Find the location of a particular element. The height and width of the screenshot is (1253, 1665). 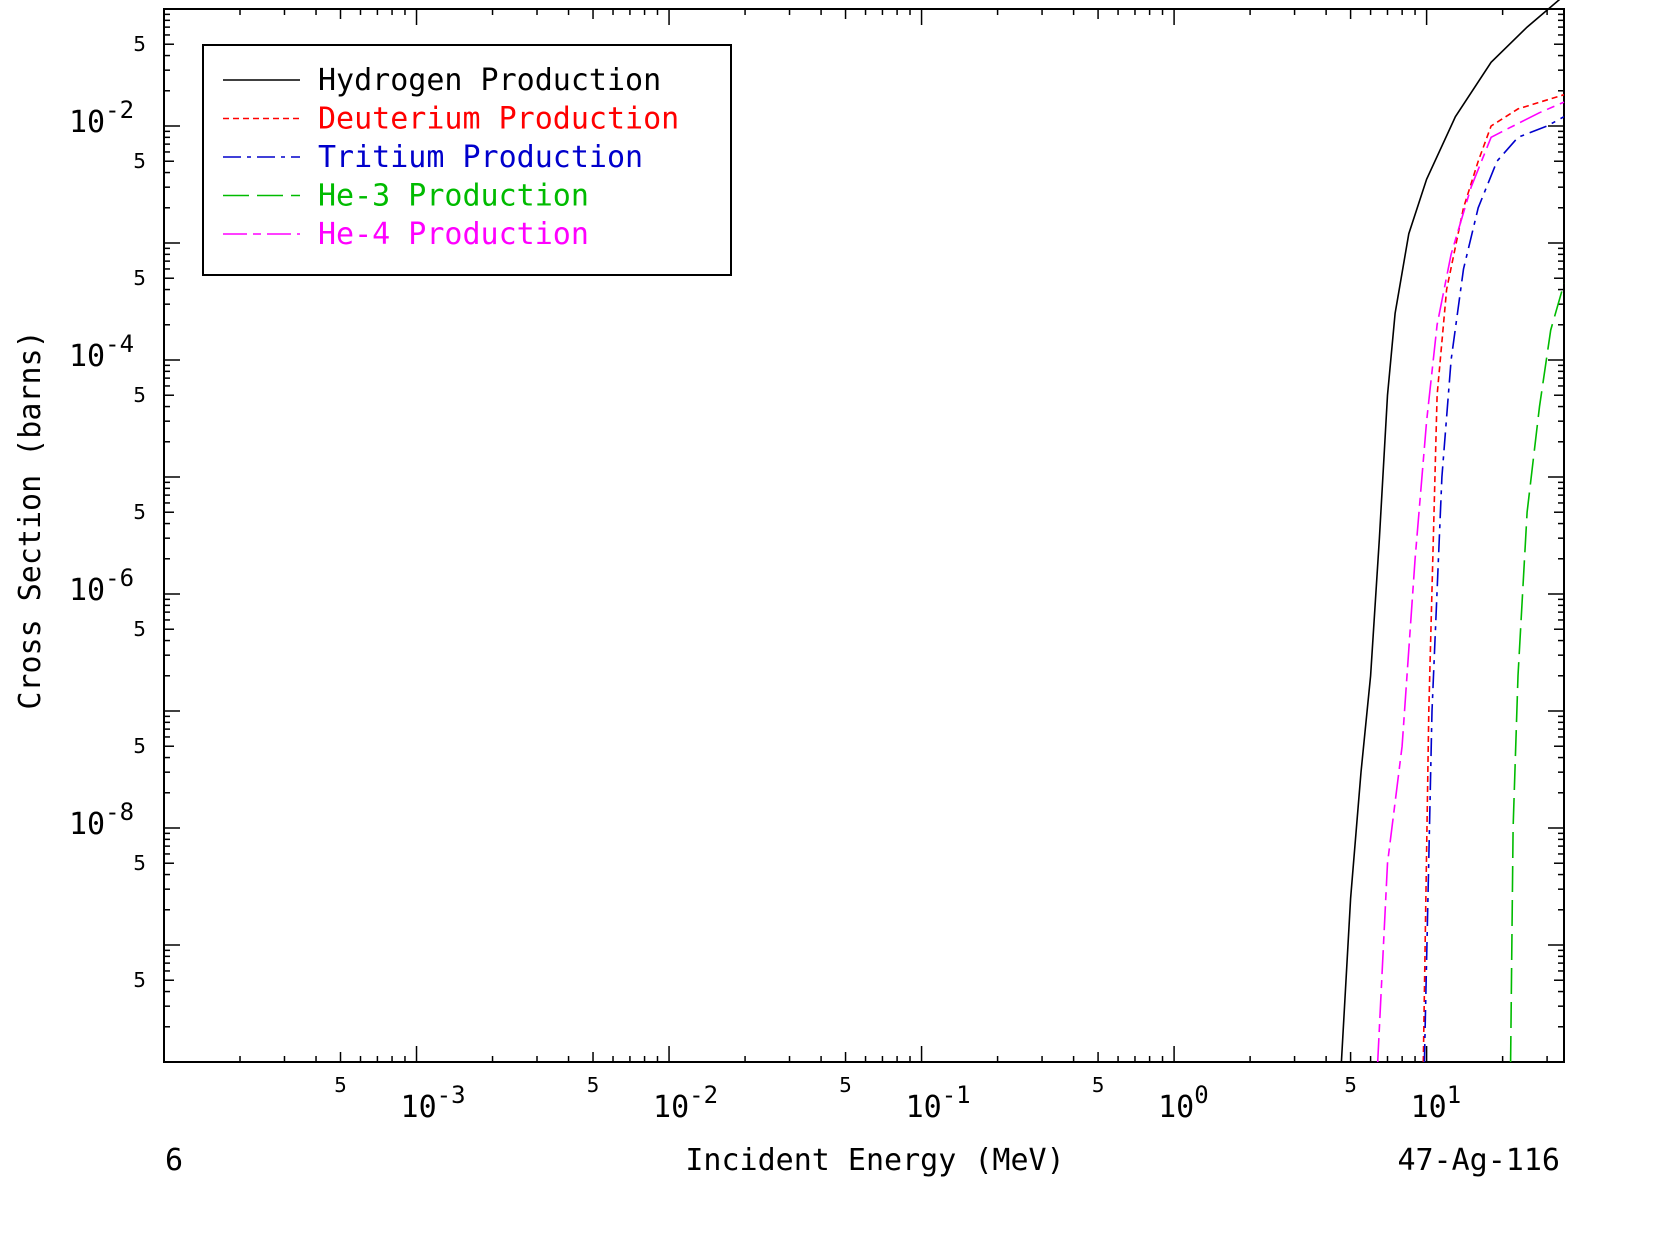

y-tick-label: 10⁻⁸ is located at coordinates (101, 820).